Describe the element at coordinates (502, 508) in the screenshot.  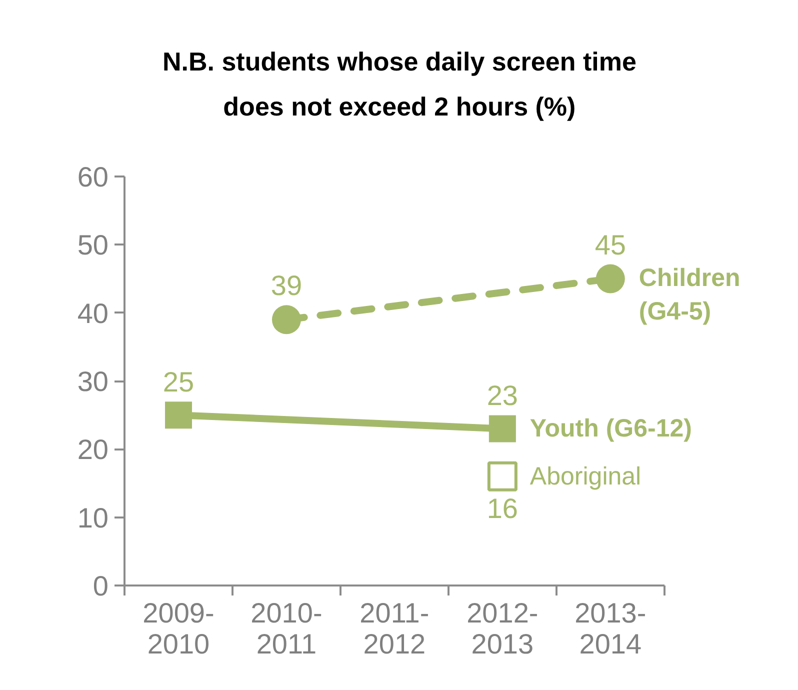
I see `data-label: 16` at that location.